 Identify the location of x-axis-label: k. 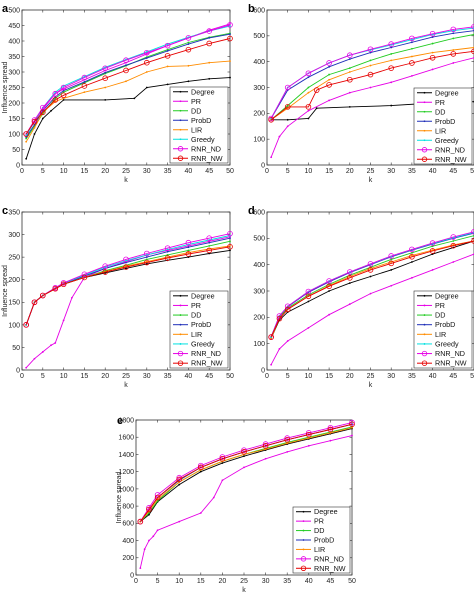
(244, 590).